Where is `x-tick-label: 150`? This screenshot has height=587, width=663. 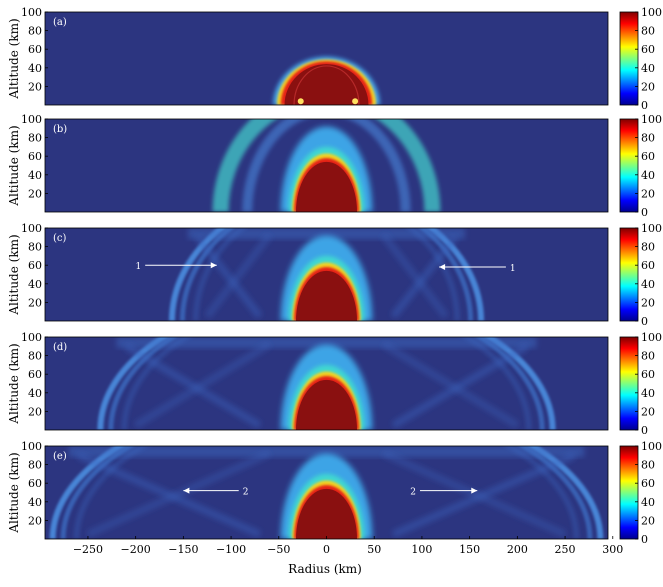
x-tick-label: 150 is located at coordinates (469, 549).